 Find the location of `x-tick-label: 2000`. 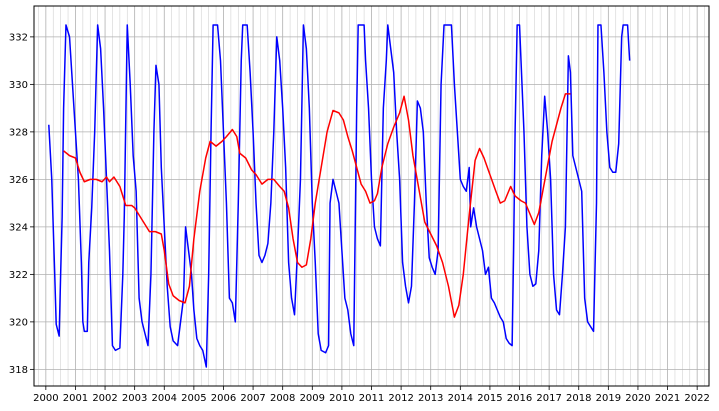

x-tick-label: 2000 is located at coordinates (45, 398).